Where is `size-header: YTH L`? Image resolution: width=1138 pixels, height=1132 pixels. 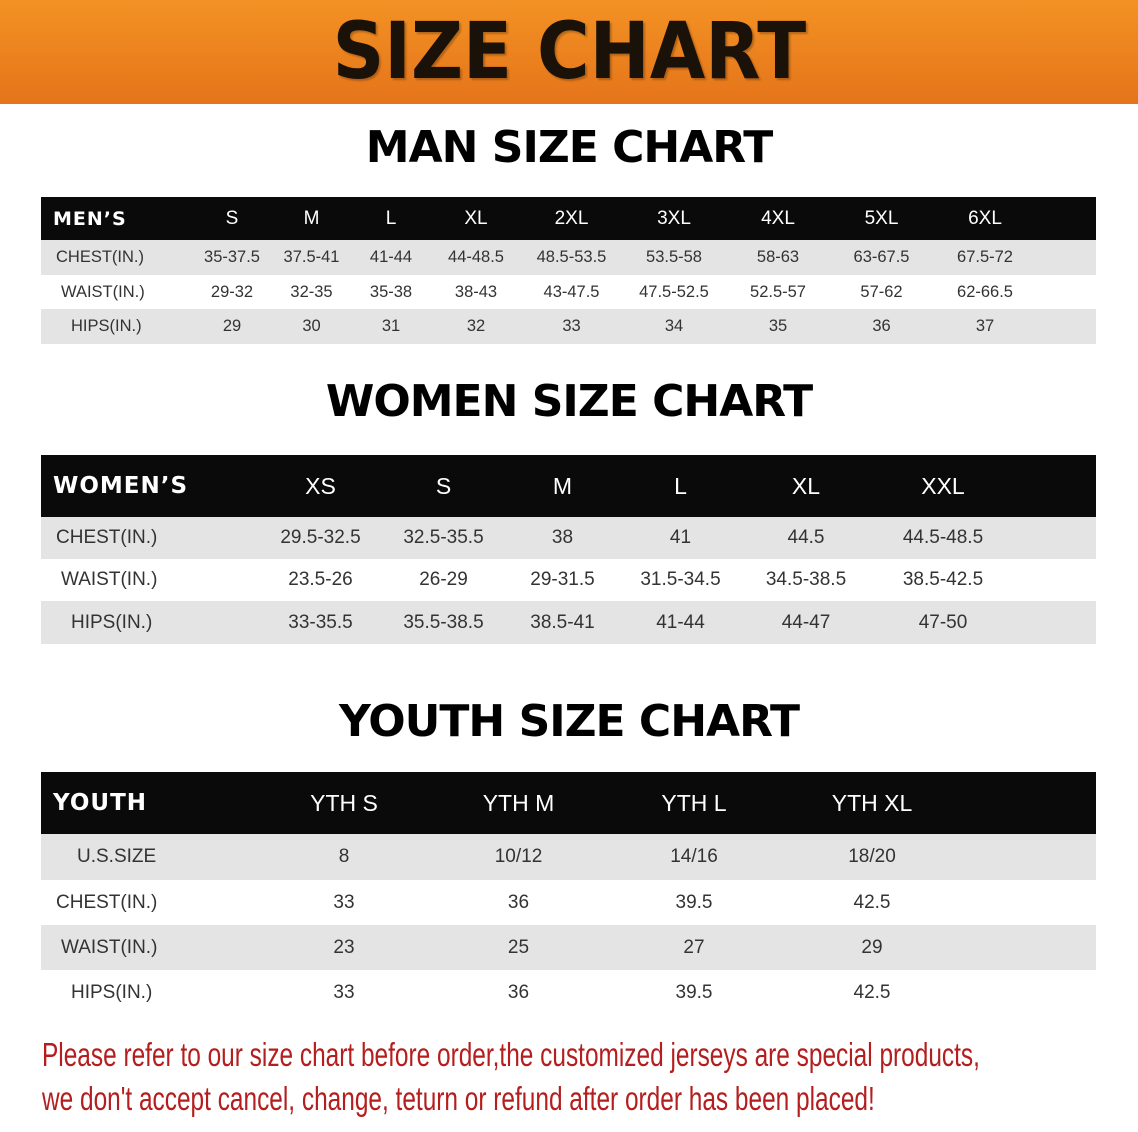 size-header: YTH L is located at coordinates (694, 802).